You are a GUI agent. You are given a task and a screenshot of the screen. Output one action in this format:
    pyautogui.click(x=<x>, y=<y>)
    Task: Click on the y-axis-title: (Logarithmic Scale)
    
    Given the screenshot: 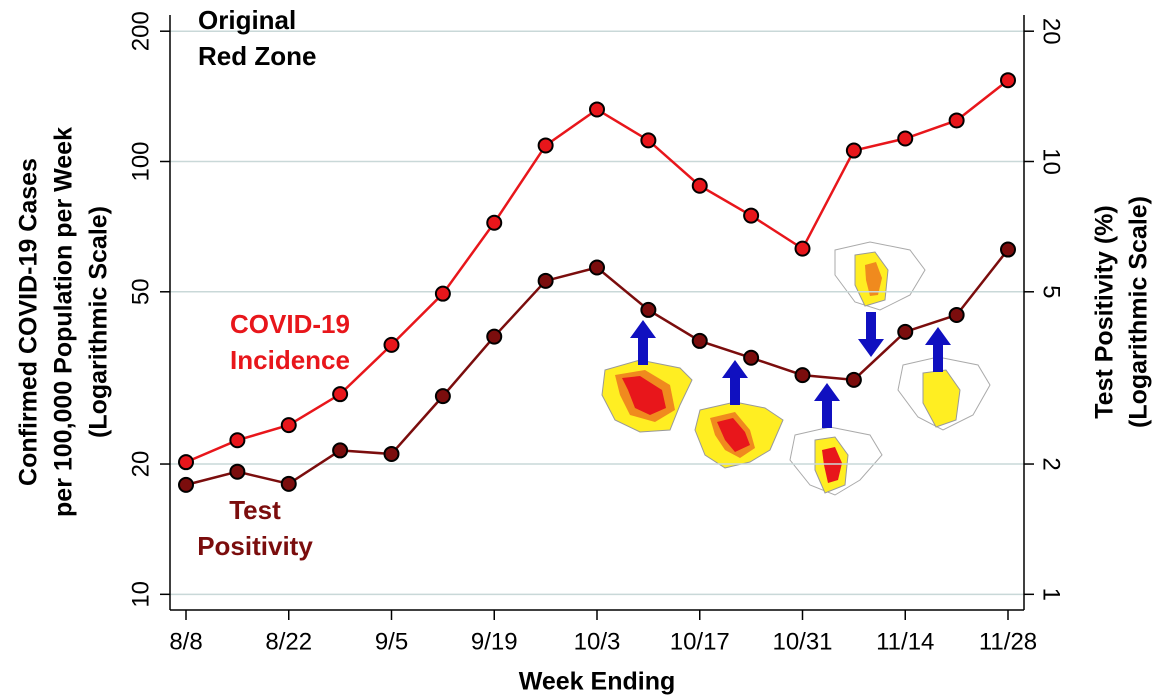 What is the action you would take?
    pyautogui.click(x=99, y=322)
    